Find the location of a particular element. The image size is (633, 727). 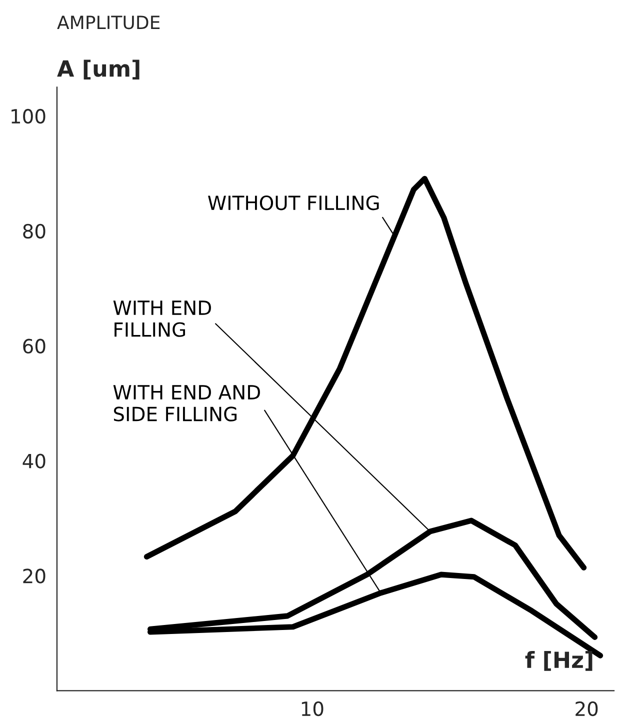

y-tick-label: 40 is located at coordinates (34, 461).